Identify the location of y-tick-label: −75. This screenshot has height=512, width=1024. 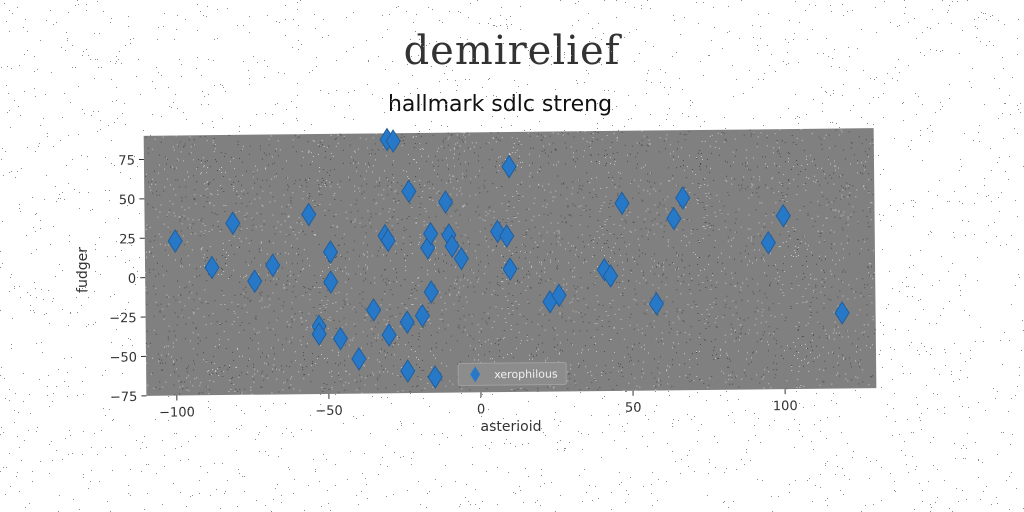
(124, 397).